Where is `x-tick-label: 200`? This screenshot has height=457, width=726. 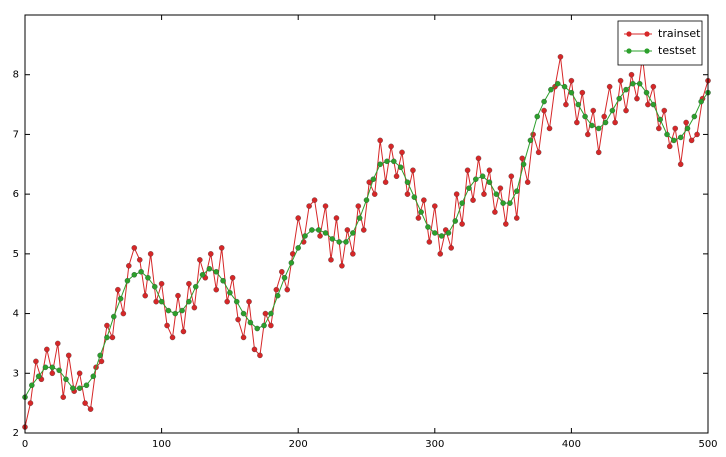
x-tick-label: 200 is located at coordinates (298, 444).